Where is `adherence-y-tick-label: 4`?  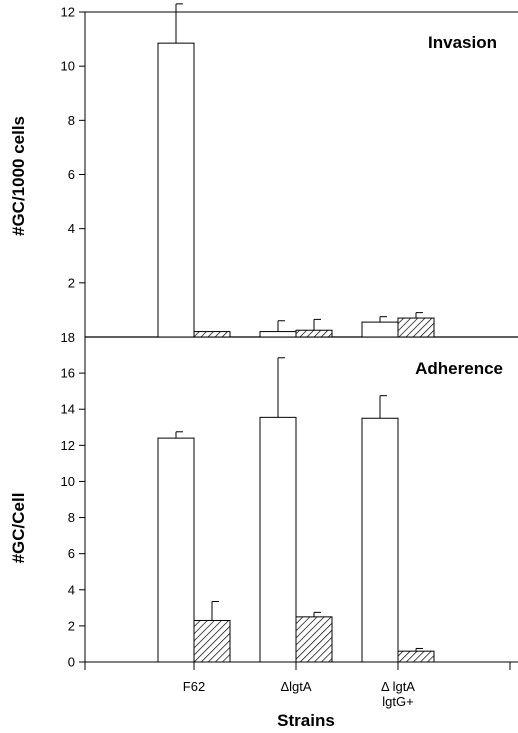
adherence-y-tick-label: 4 is located at coordinates (71, 589).